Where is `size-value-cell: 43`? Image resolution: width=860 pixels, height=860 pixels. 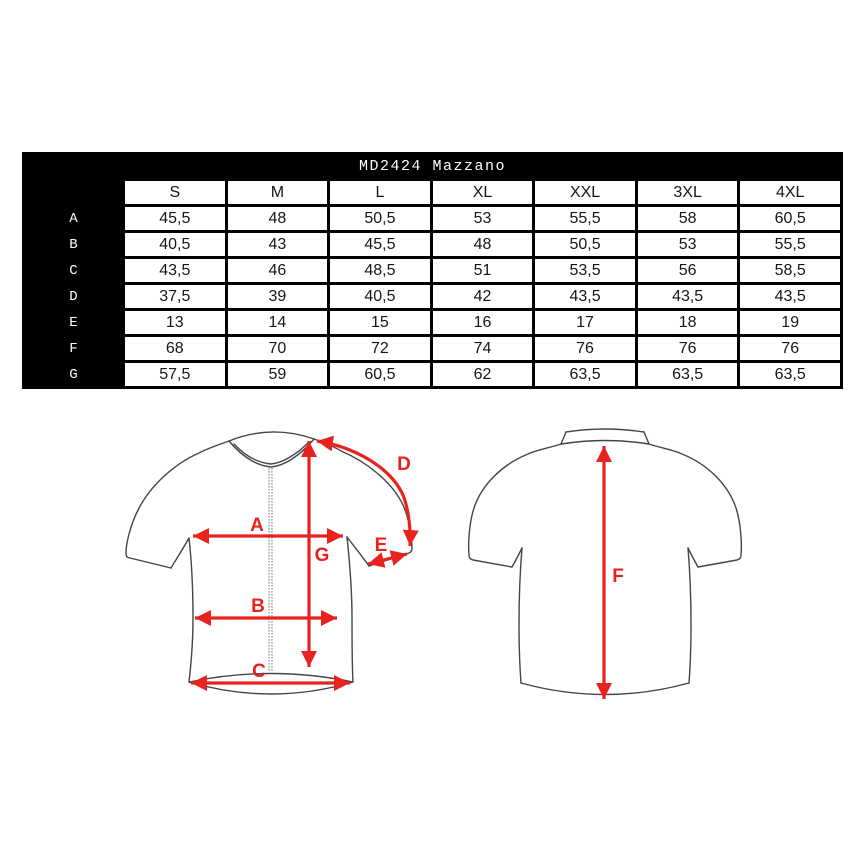 size-value-cell: 43 is located at coordinates (277, 244).